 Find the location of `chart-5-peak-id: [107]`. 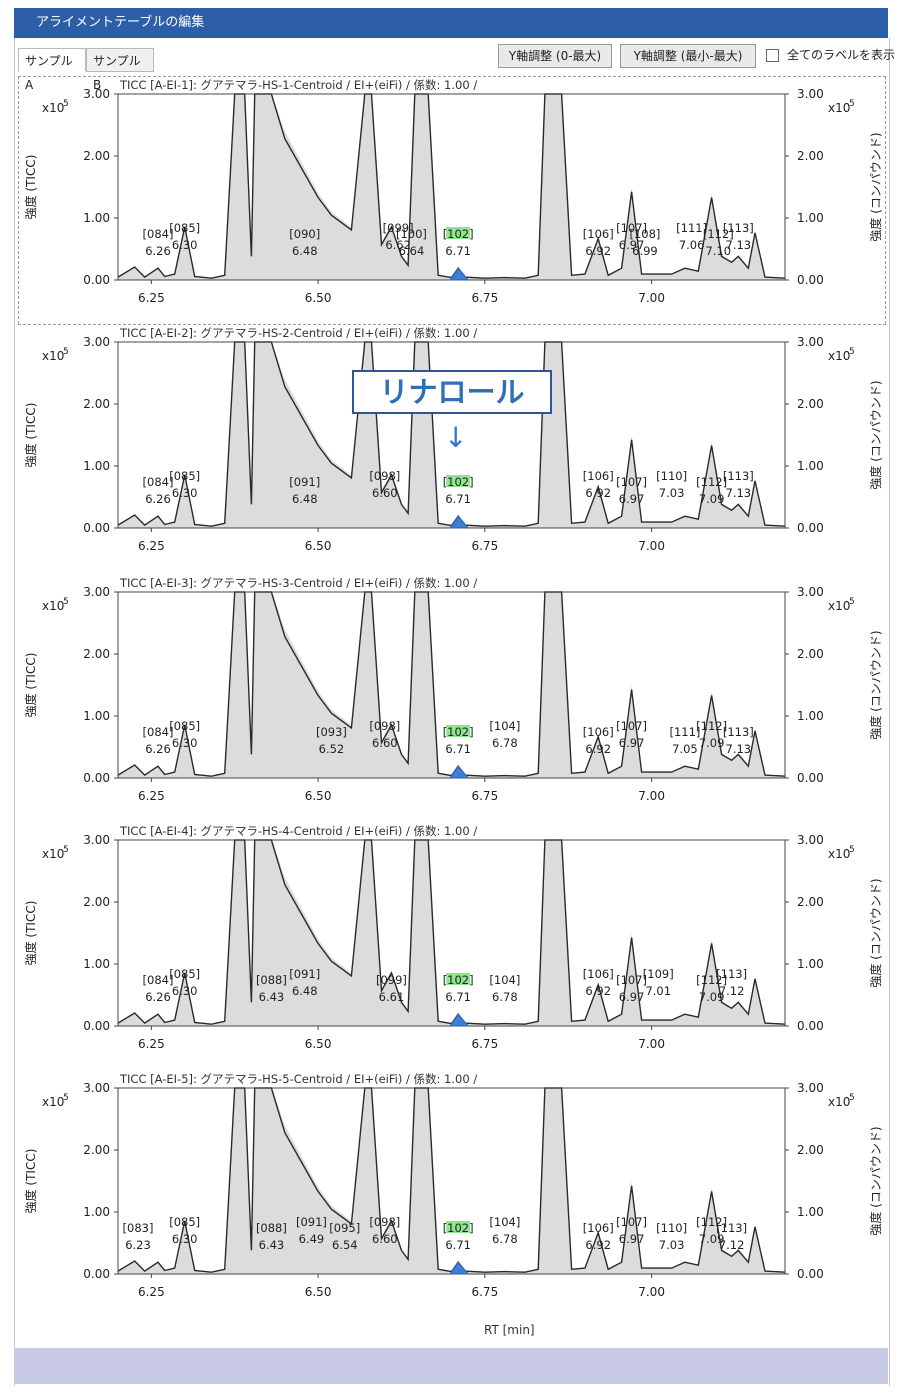

chart-5-peak-id: [107] is located at coordinates (631, 1222).